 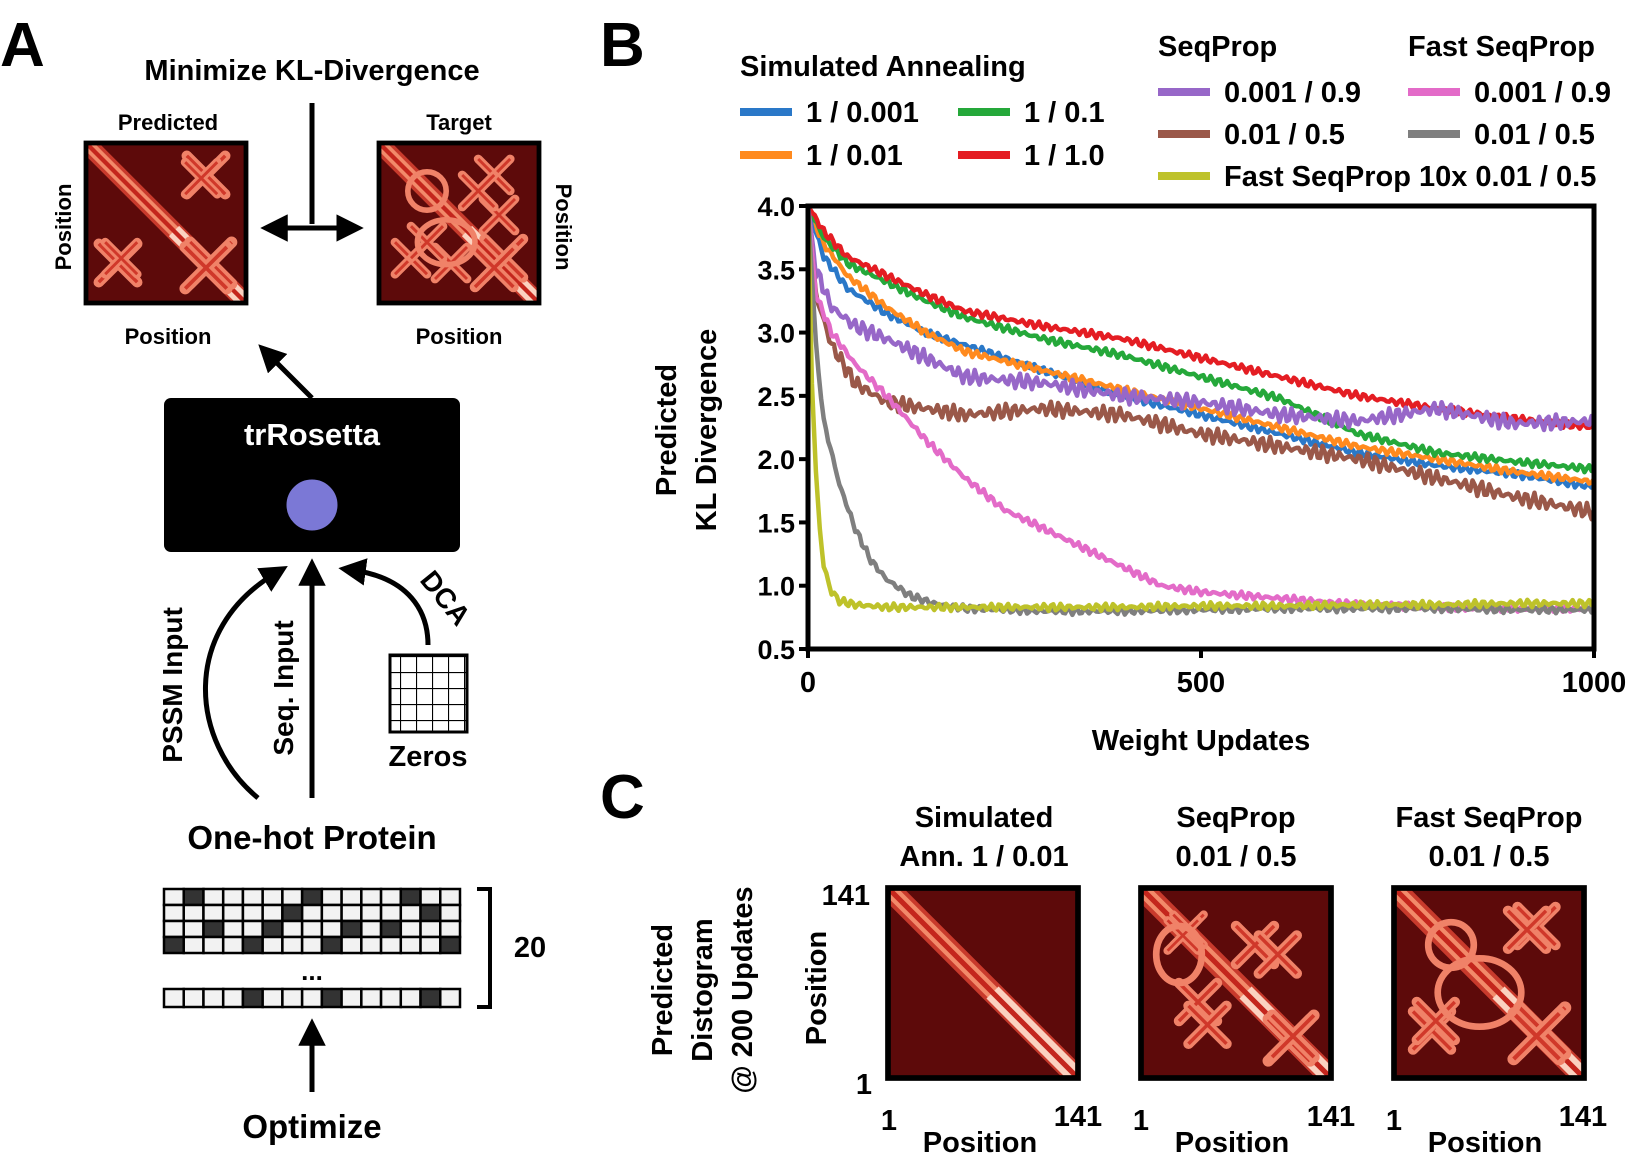 What do you see at coordinates (1542, 93) in the screenshot?
I see `legend-label-fast-0001: 0.001 / 0.9` at bounding box center [1542, 93].